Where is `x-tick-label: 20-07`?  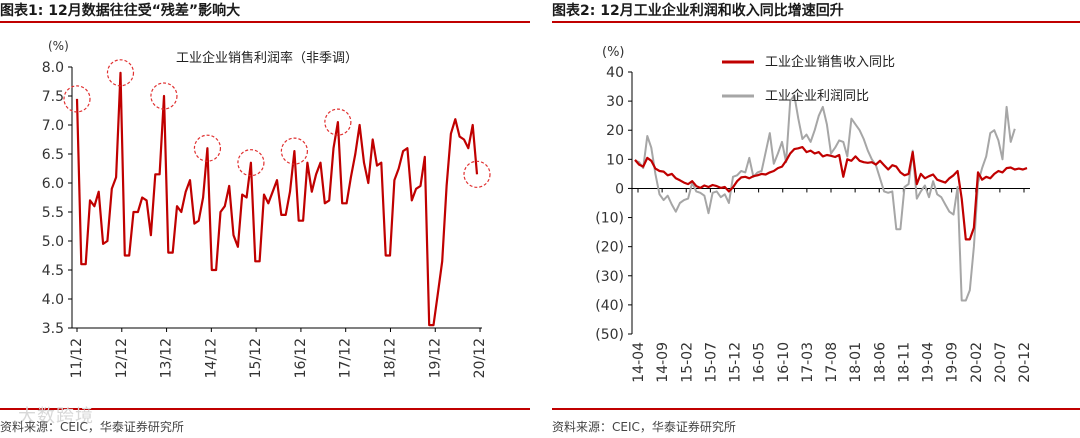
x-tick-label: 20-07 is located at coordinates (1001, 362).